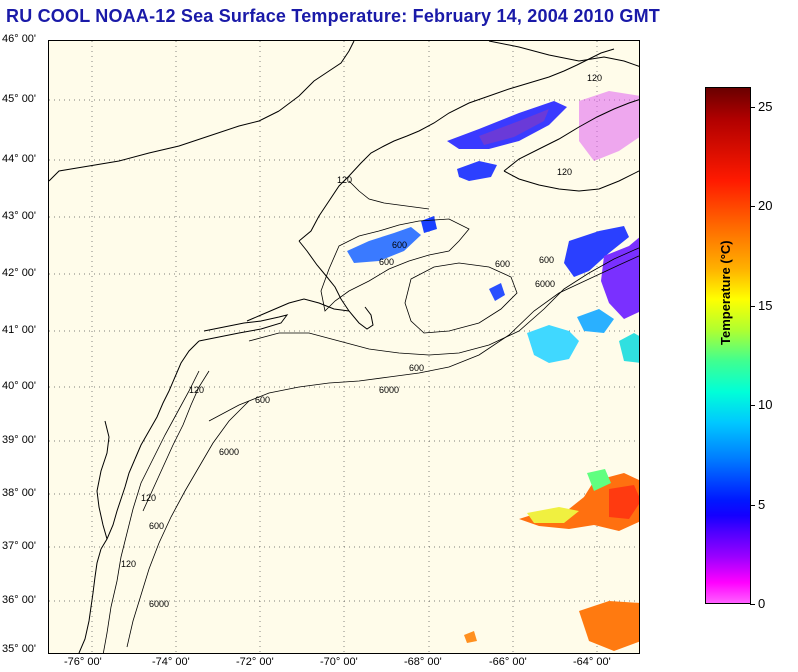  Describe the element at coordinates (571, 135) in the screenshot. I see `coast-nova-scotia` at that location.